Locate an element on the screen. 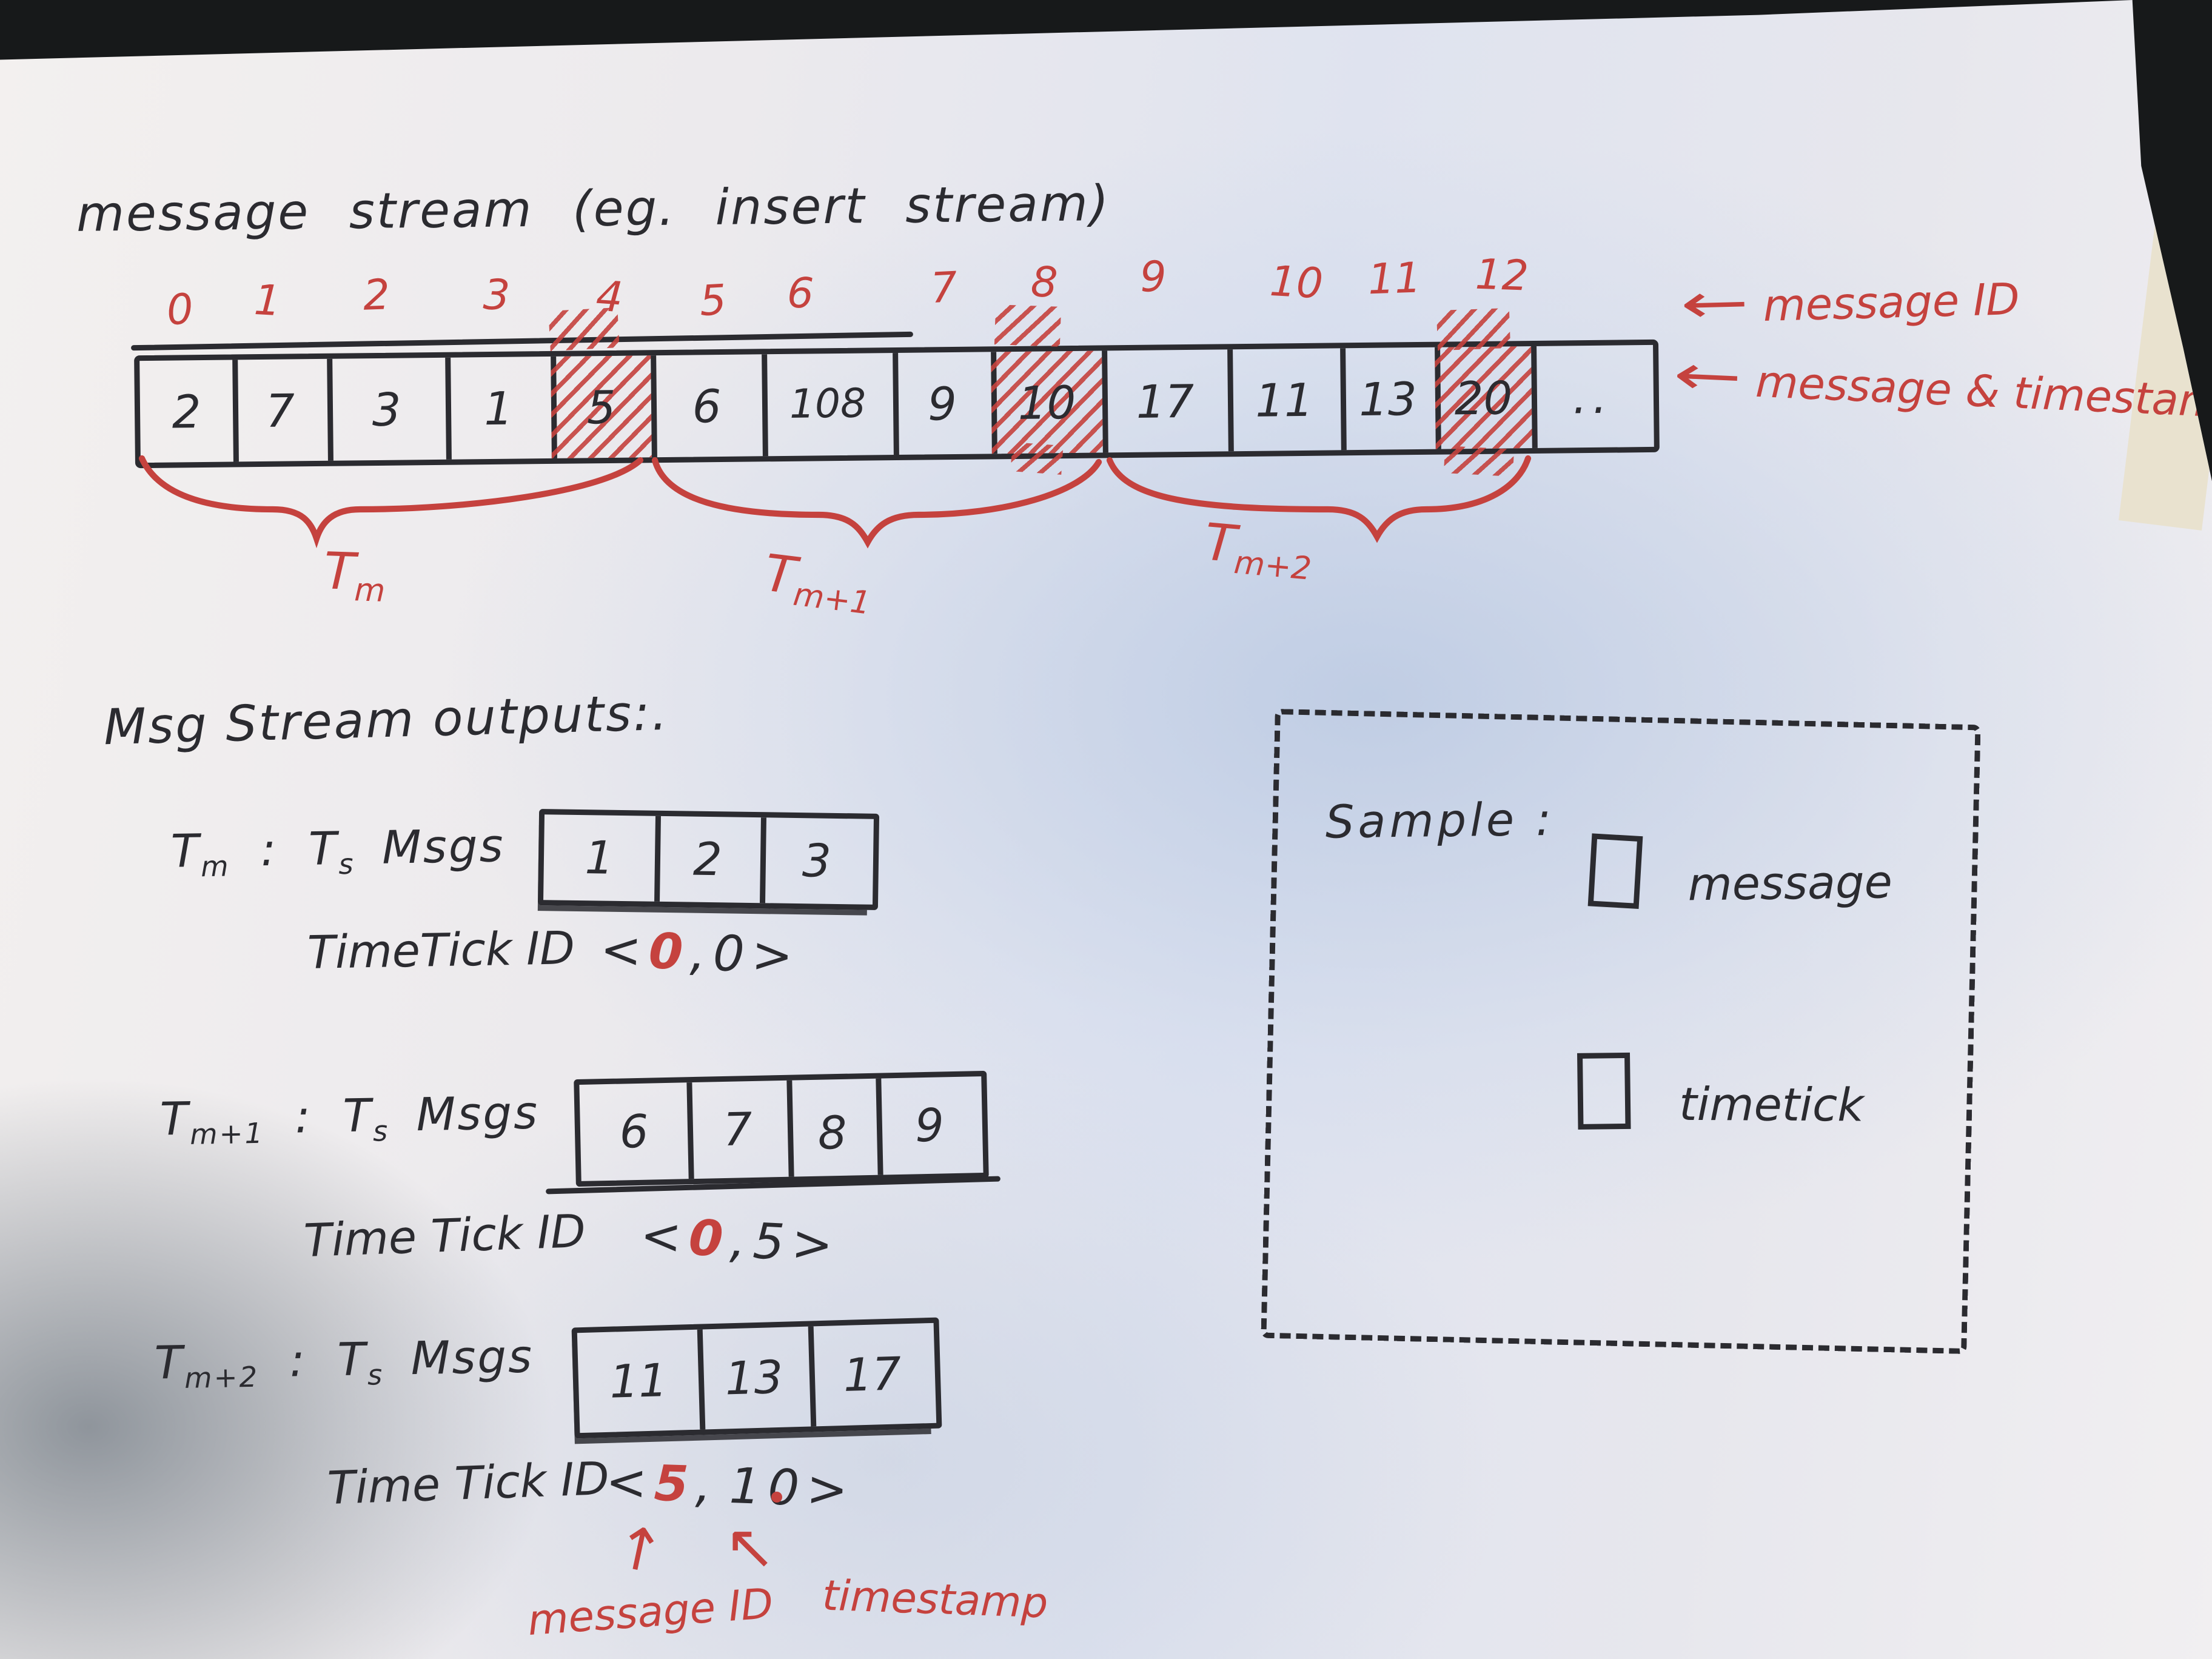 The height and width of the screenshot is (1659, 2212). output-msgs-box-tm: 1 2 3 is located at coordinates (708, 860).